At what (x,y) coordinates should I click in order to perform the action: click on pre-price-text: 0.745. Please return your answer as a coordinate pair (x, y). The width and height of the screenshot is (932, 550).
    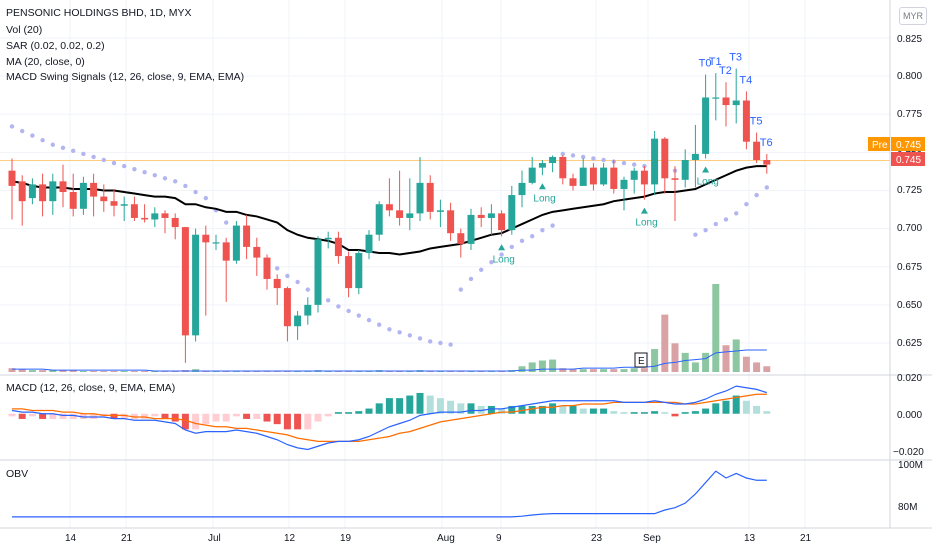
    Looking at the image, I should click on (908, 145).